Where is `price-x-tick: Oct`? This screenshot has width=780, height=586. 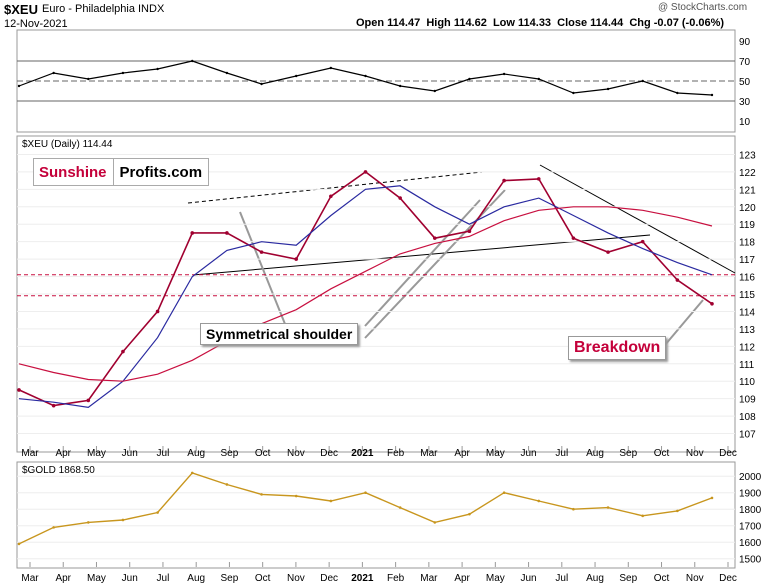
price-x-tick: Oct is located at coordinates (662, 453).